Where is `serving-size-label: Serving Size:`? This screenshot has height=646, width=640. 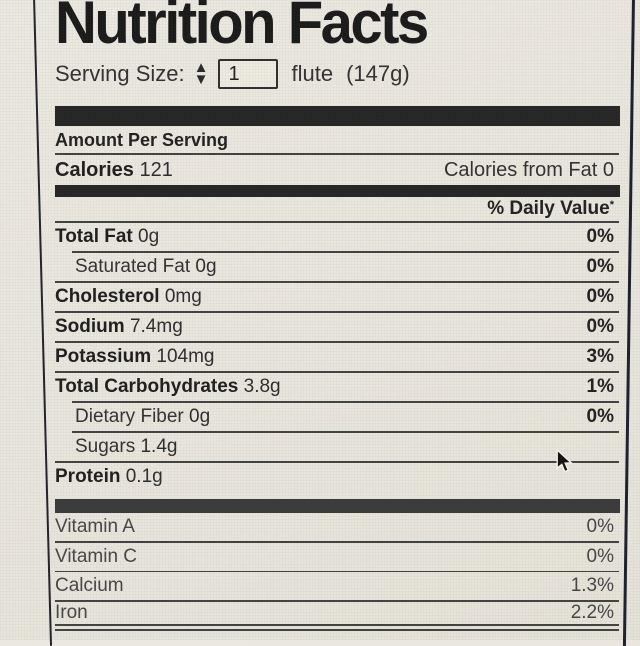 serving-size-label: Serving Size: is located at coordinates (120, 73).